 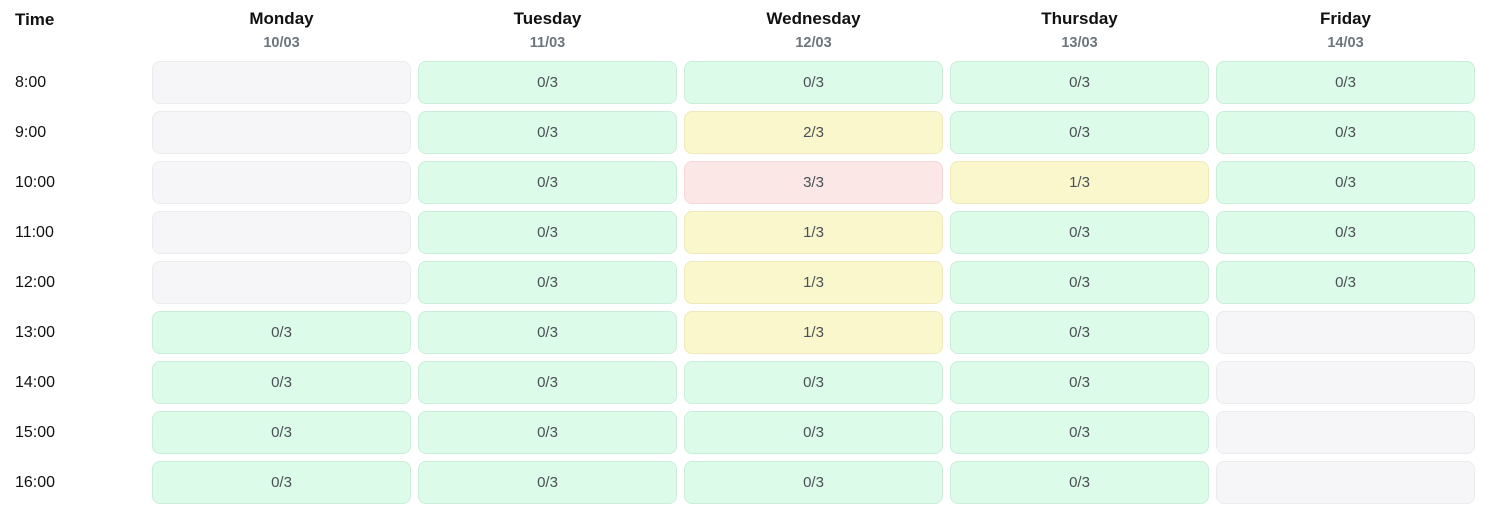 I want to click on slot-wednesday-1400: 0/3, so click(x=813, y=382).